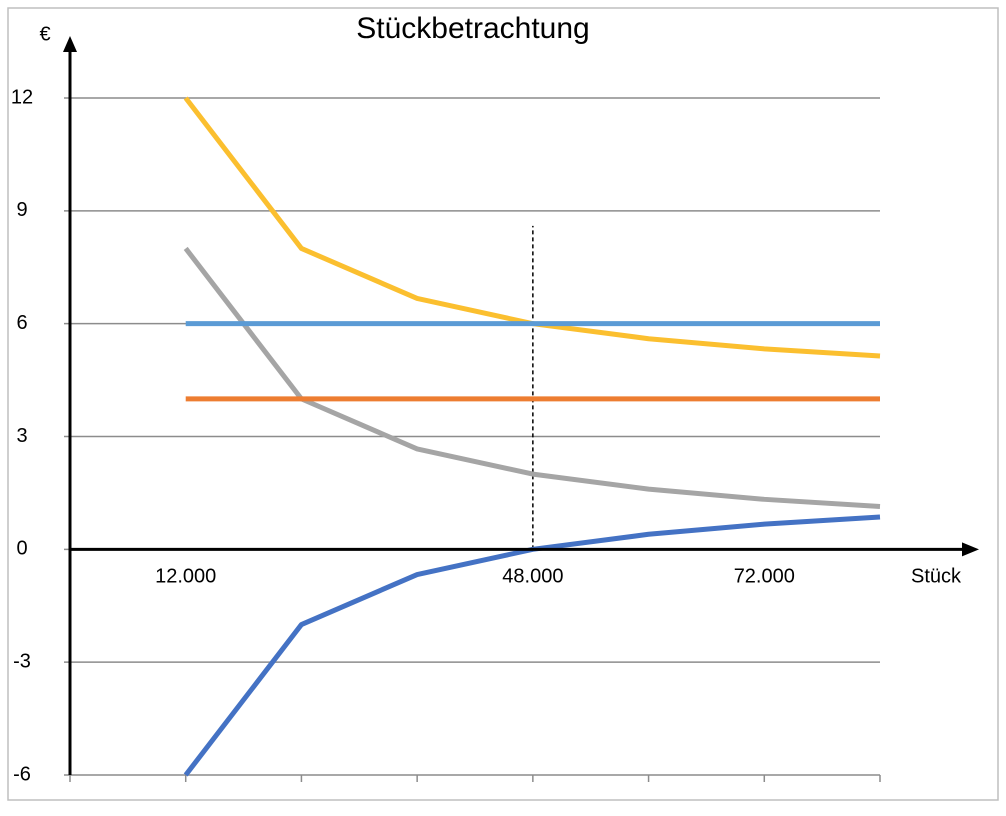 The height and width of the screenshot is (816, 1006). What do you see at coordinates (22, 97) in the screenshot?
I see `y-tick-label: 12` at bounding box center [22, 97].